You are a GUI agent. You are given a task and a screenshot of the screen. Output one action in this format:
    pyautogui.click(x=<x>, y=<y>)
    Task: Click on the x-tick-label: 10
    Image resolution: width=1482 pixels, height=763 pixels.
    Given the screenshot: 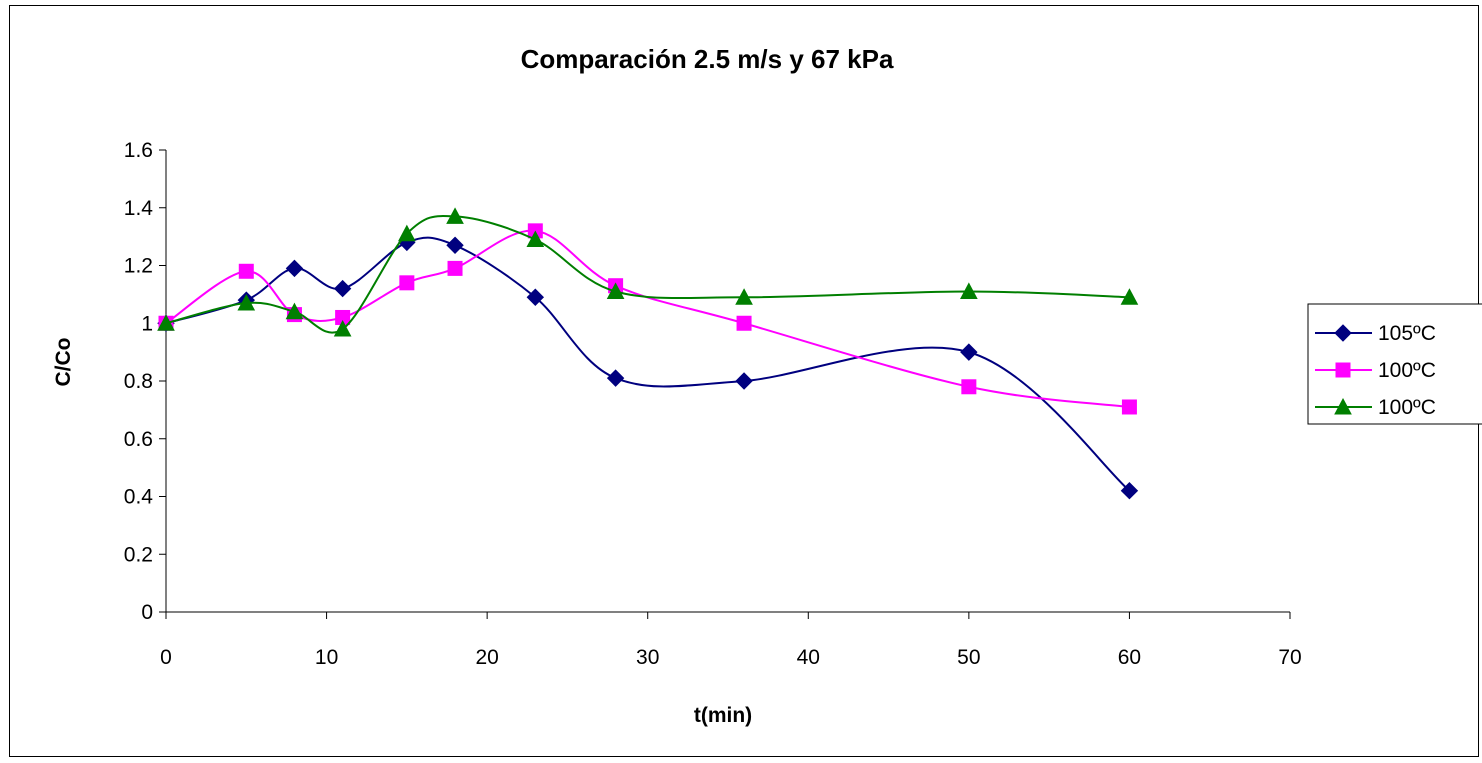 What is the action you would take?
    pyautogui.click(x=326, y=657)
    